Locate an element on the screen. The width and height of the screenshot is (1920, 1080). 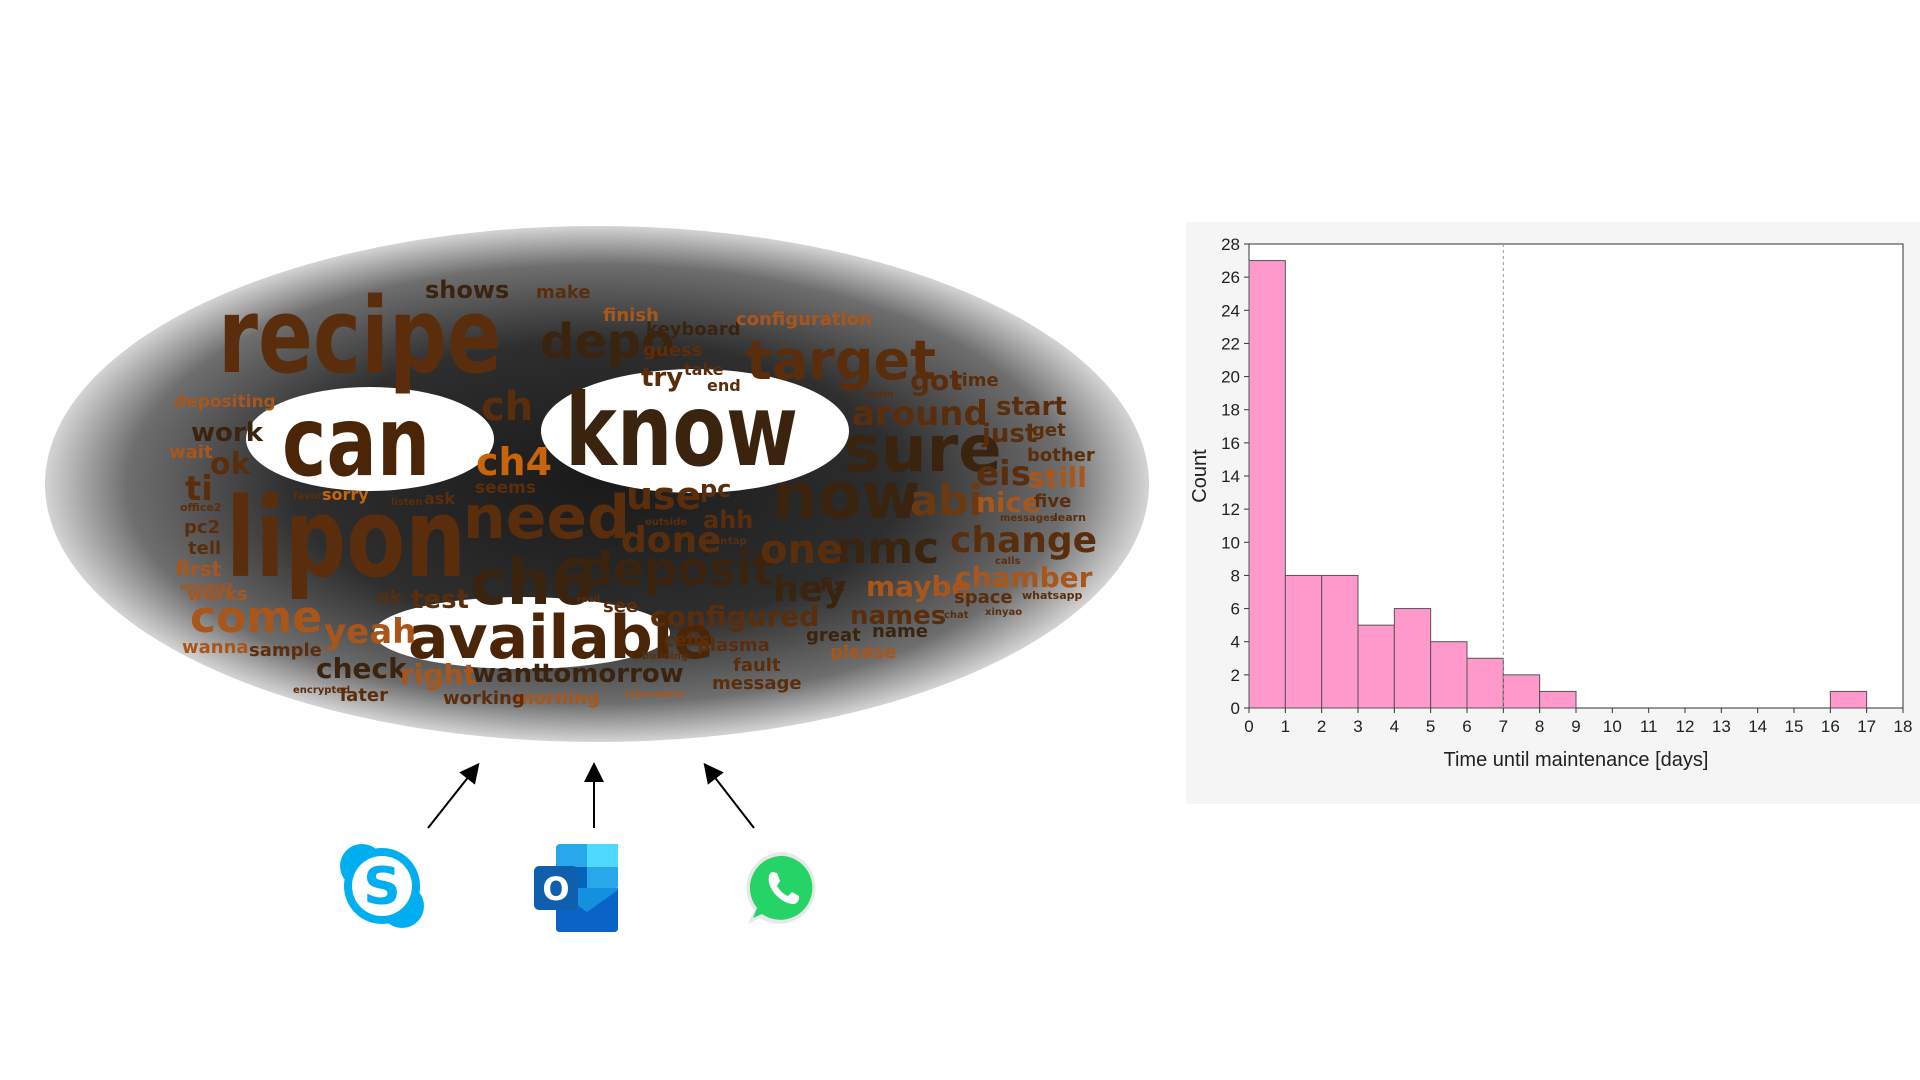
cloud-word-available: available is located at coordinates (561, 638).